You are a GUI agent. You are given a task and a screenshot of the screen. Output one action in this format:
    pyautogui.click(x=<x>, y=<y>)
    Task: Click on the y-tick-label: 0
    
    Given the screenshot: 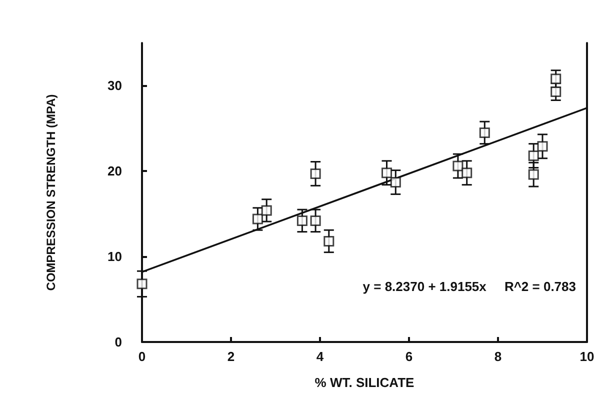 What is the action you would take?
    pyautogui.click(x=118, y=342)
    